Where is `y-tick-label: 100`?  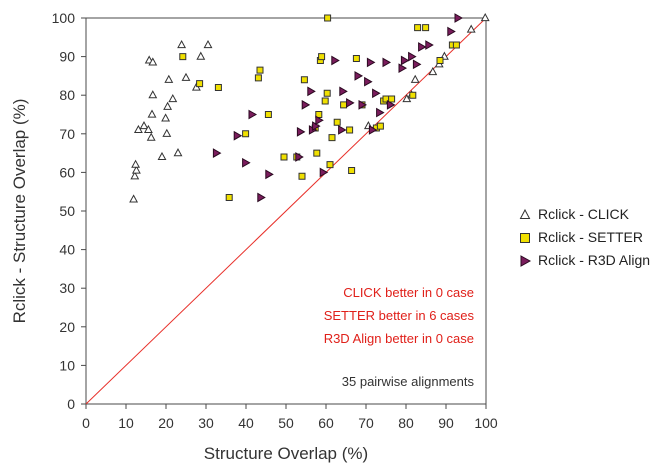 y-tick-label: 100 is located at coordinates (64, 18).